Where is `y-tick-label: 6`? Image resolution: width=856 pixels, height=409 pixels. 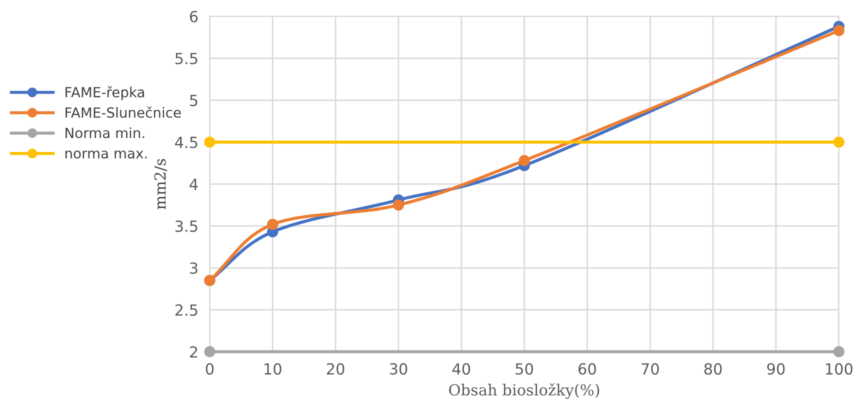 y-tick-label: 6 is located at coordinates (194, 16).